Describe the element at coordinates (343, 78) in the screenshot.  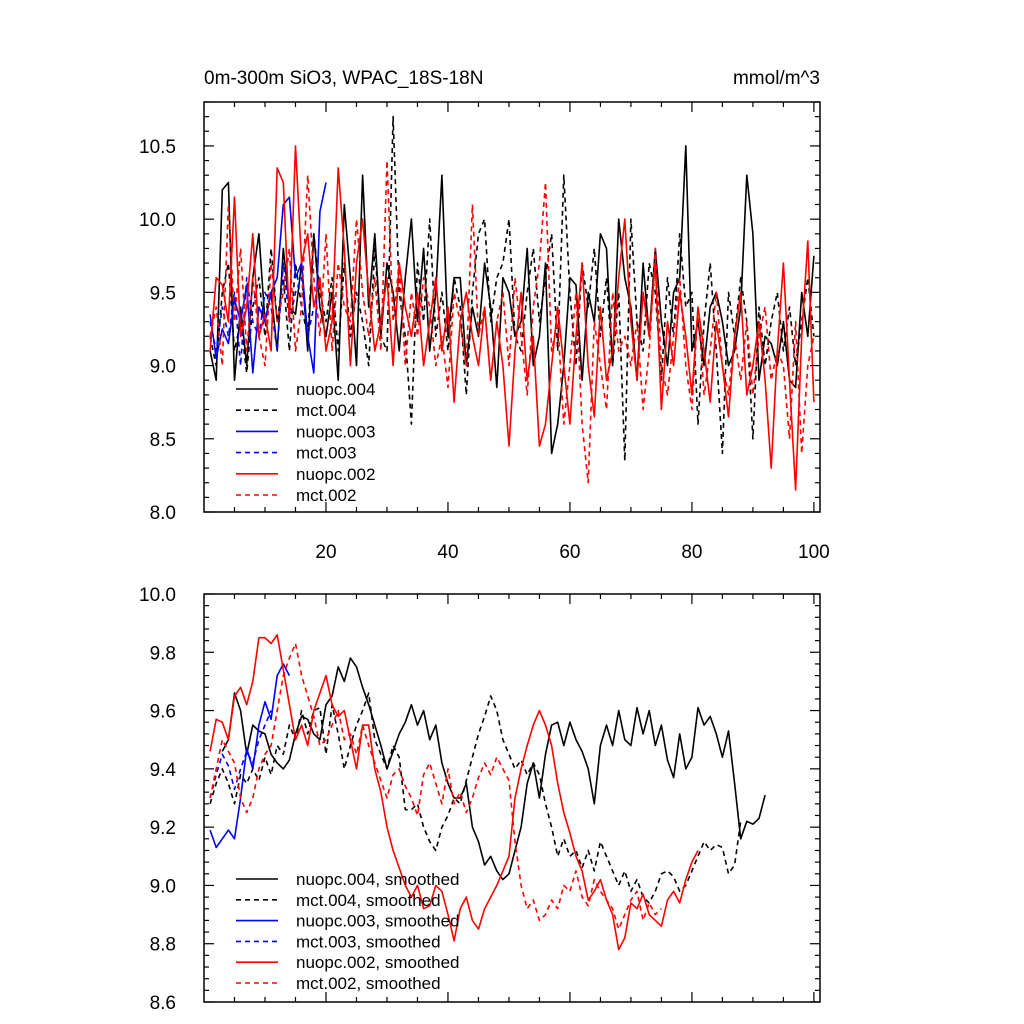
I see `top-title: 0m-300m SiO3, WPAC_18S-18N` at that location.